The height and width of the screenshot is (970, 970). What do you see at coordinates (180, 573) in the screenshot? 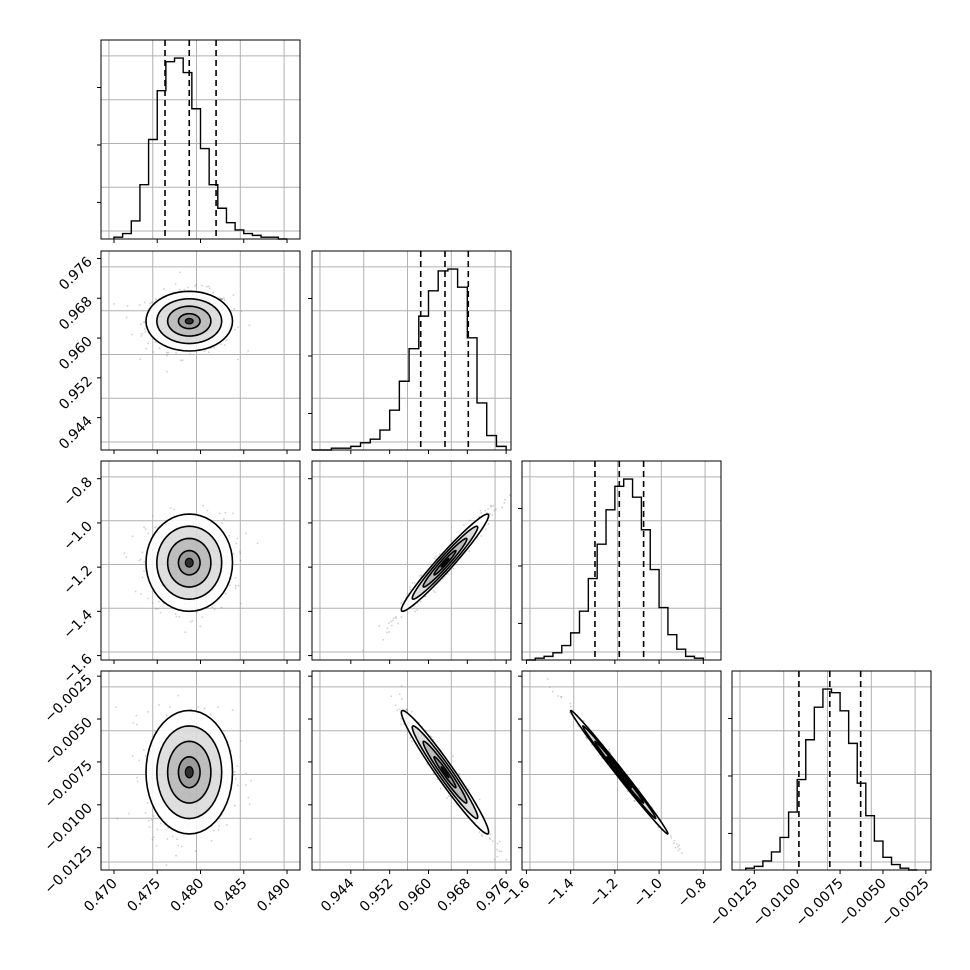
I see `contour-panel-0-2: −1.6−1.4−1.2−1.0−0.8` at bounding box center [180, 573].